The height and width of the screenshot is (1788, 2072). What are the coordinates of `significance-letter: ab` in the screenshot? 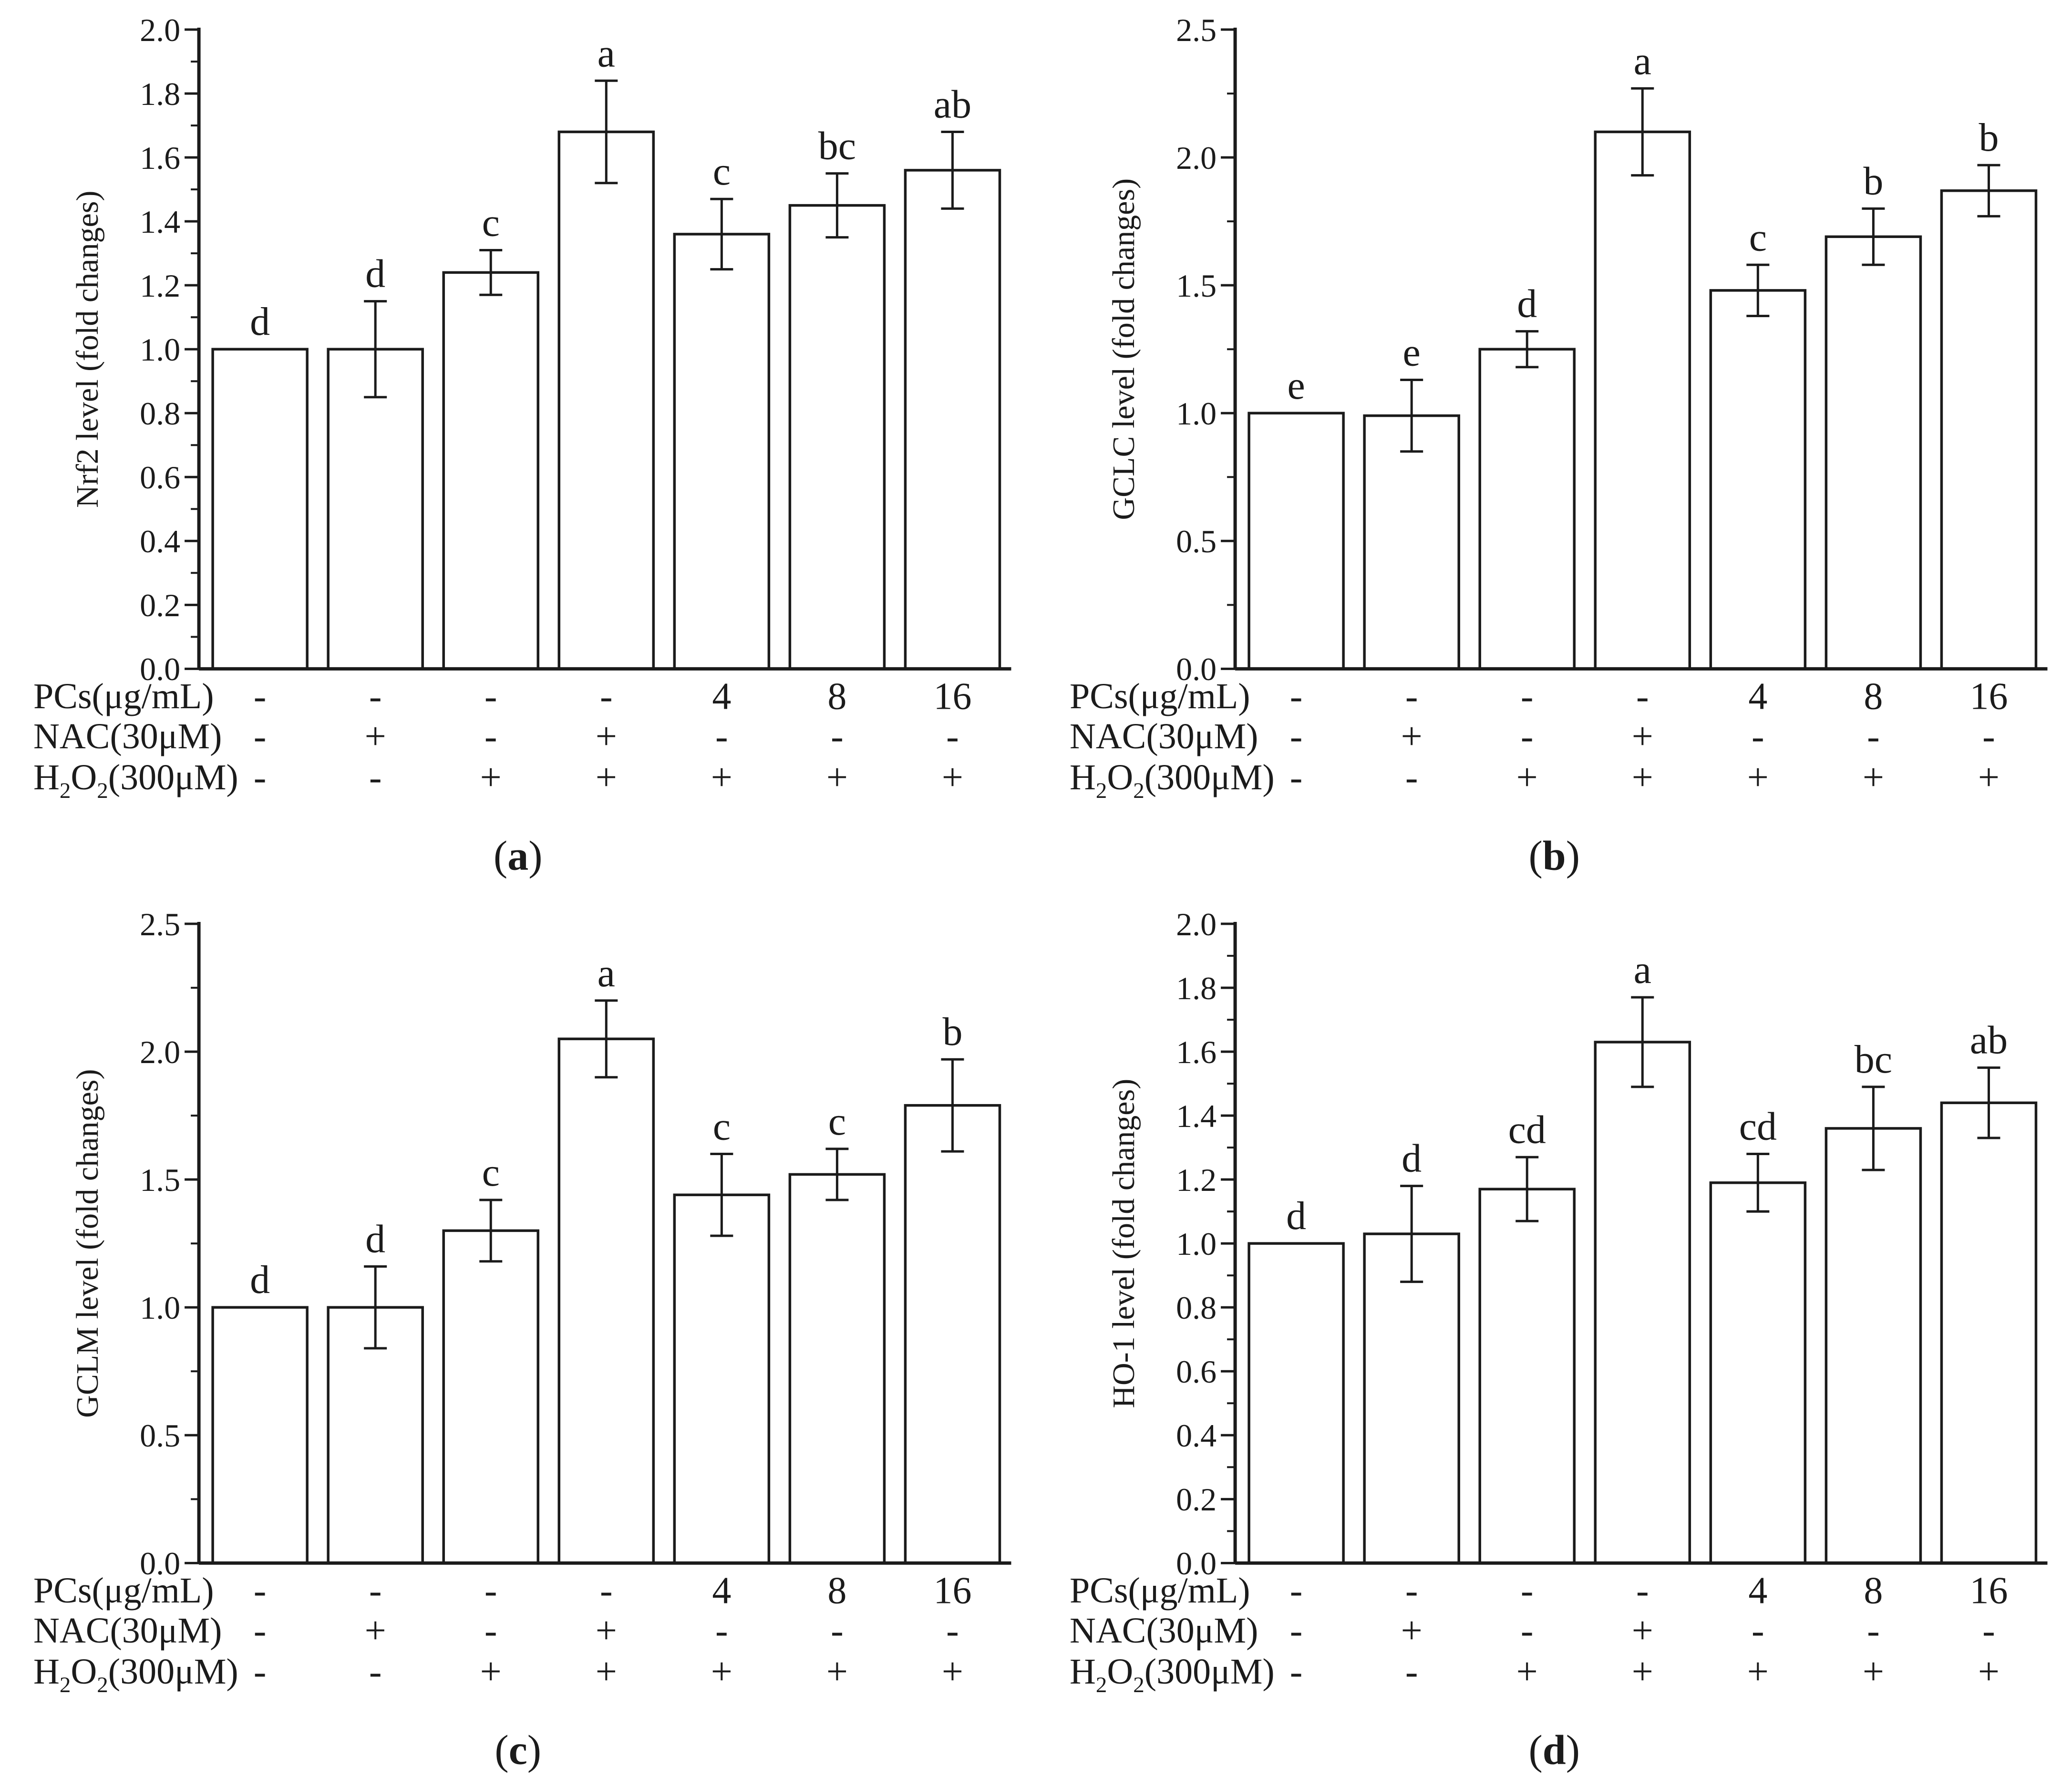 It's located at (1988, 1040).